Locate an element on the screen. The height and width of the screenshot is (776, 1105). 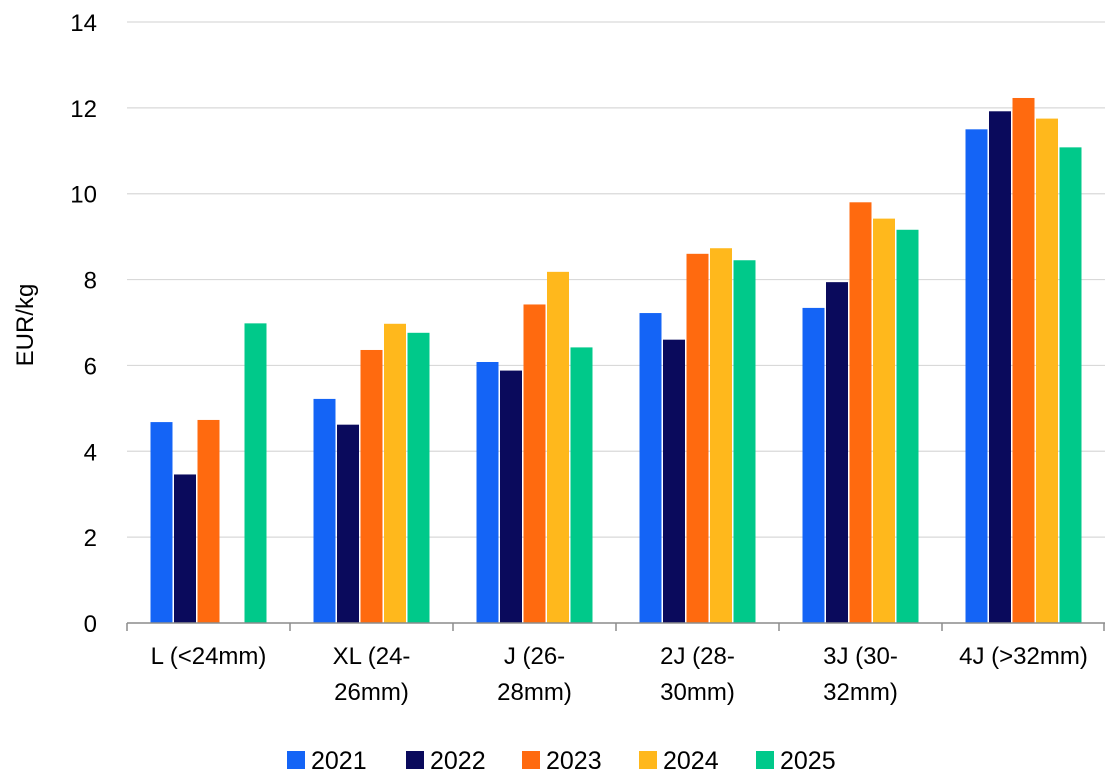
x-category-label: L (<24mm) is located at coordinates (209, 656).